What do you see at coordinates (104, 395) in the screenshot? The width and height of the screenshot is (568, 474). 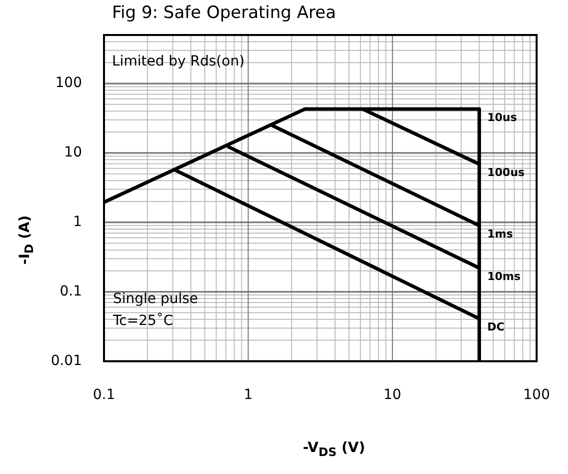 I see `x-tick-label: 0.1` at bounding box center [104, 395].